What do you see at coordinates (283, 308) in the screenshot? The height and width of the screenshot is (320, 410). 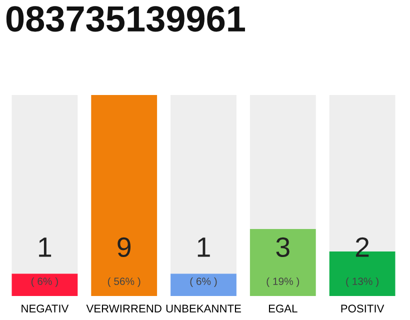 I see `x-tick-label: EGAL` at bounding box center [283, 308].